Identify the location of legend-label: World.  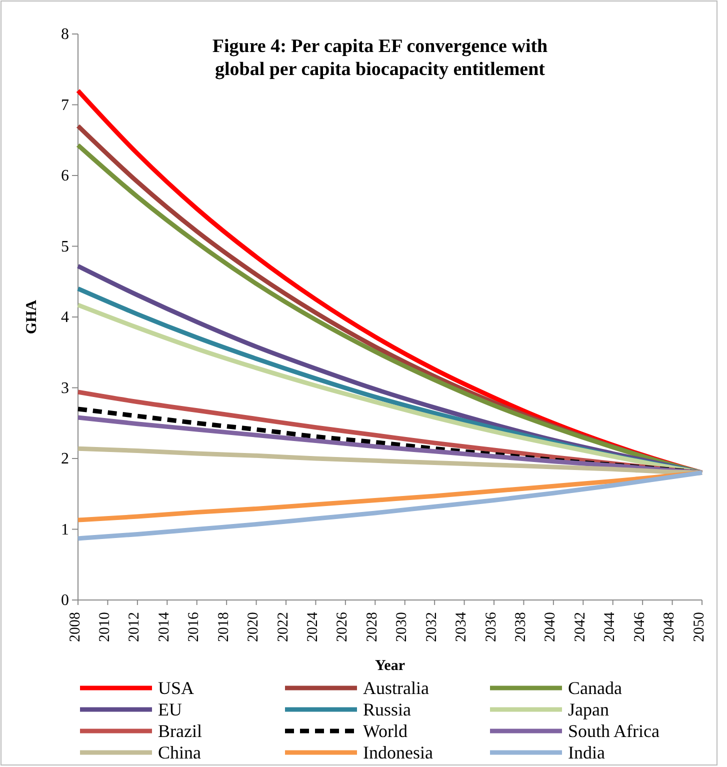
(385, 731).